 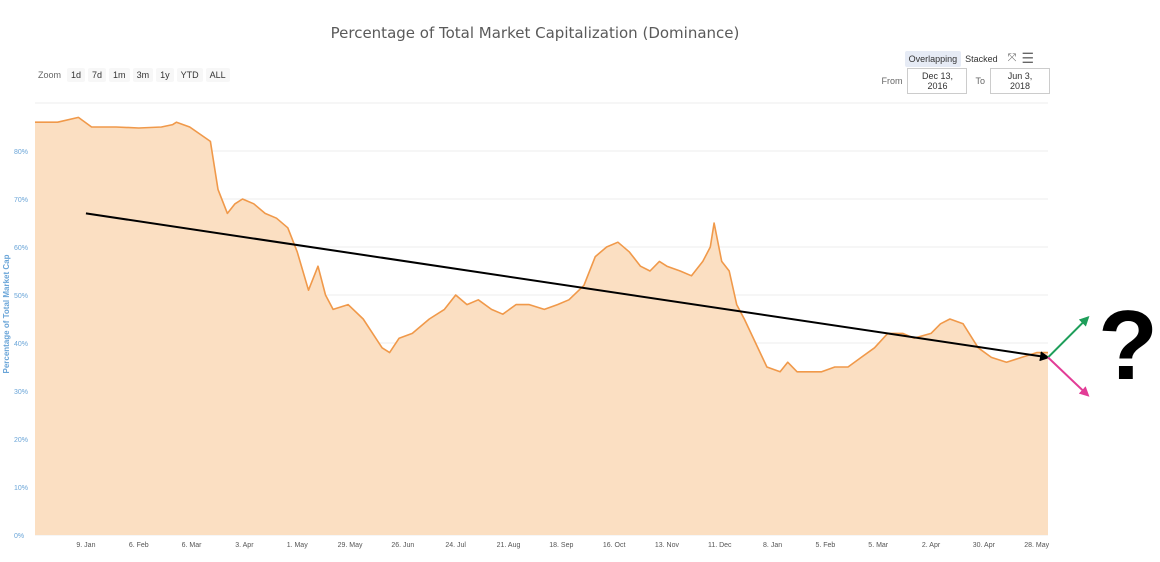 I want to click on y-tick-label: 40%, so click(x=21, y=344).